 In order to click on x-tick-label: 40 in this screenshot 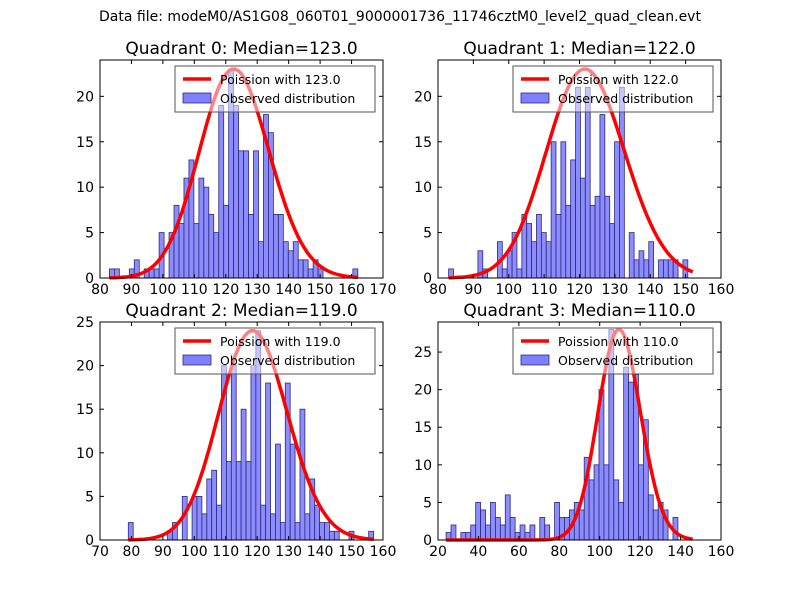, I will do `click(479, 552)`.